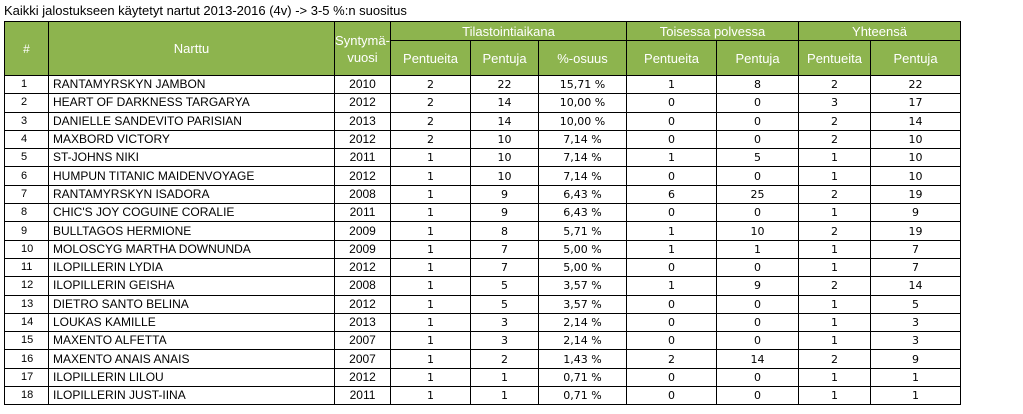  What do you see at coordinates (26, 48) in the screenshot?
I see `col-header-num: #` at bounding box center [26, 48].